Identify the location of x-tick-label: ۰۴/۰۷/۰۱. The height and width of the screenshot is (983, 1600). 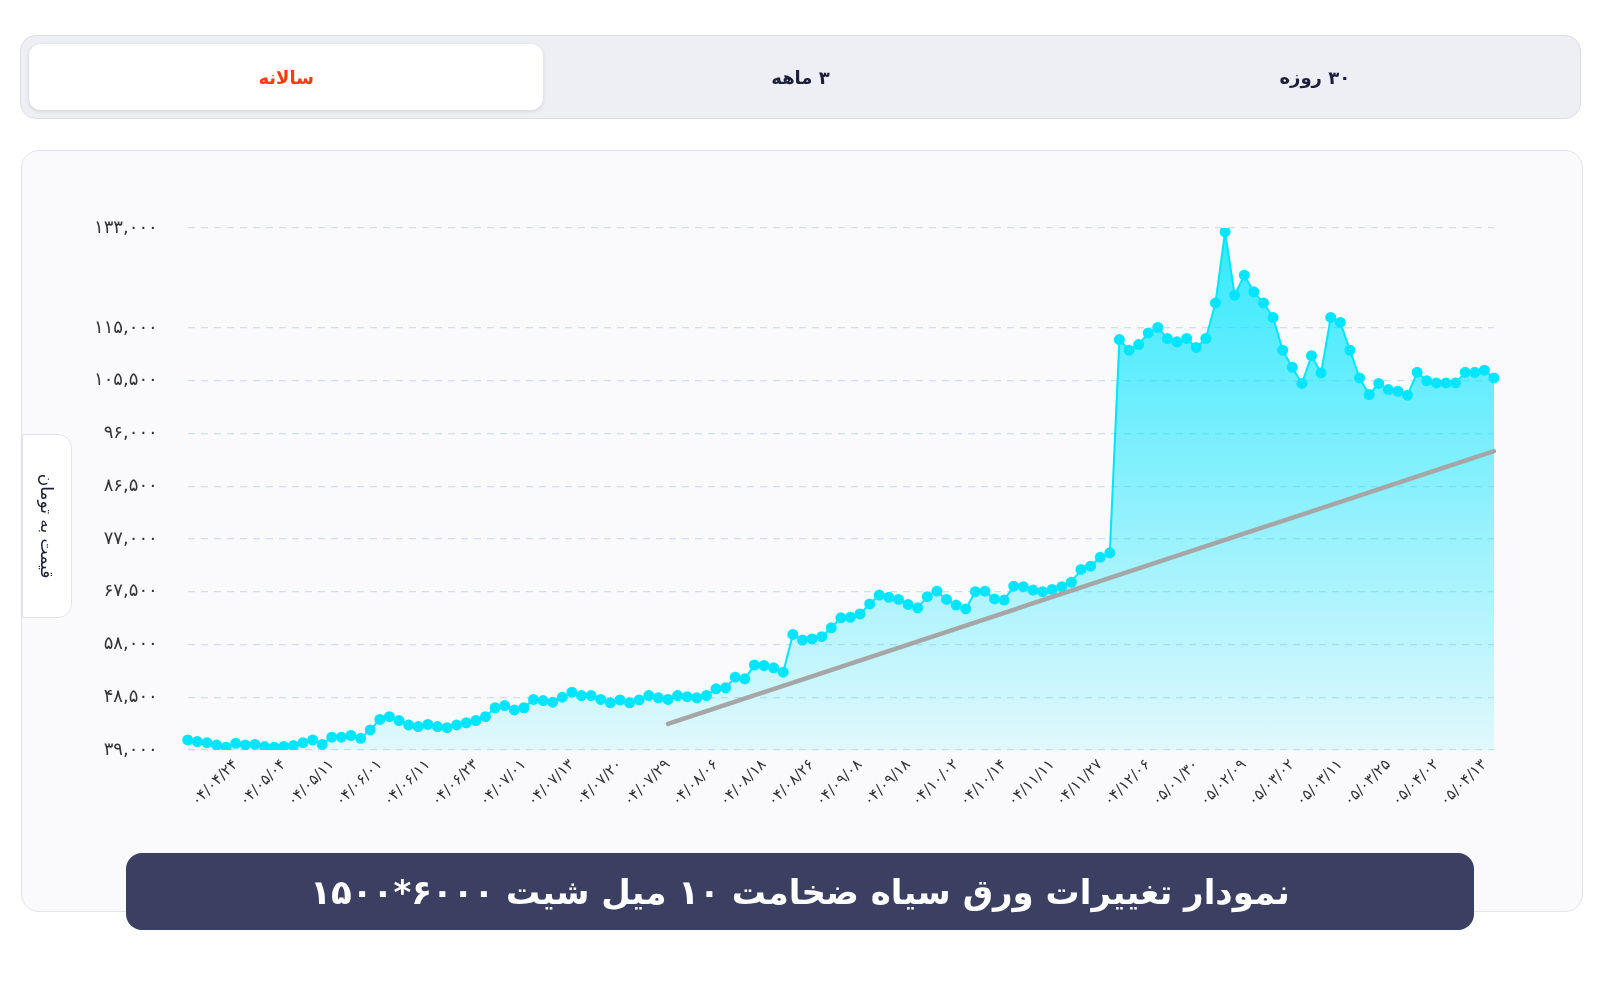
(502, 782).